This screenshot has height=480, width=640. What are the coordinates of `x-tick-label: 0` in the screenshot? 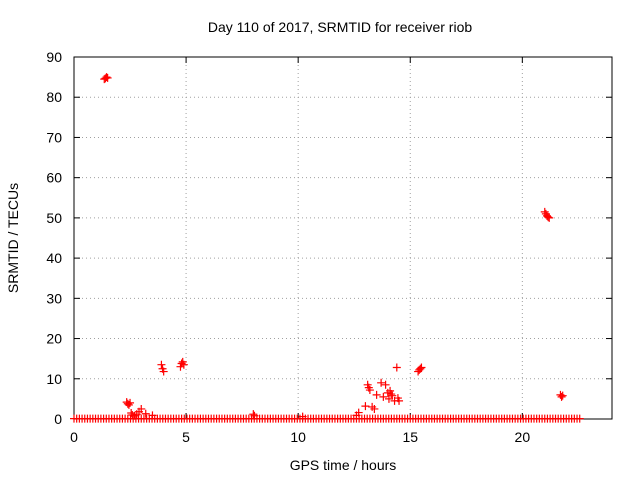 It's located at (74, 437).